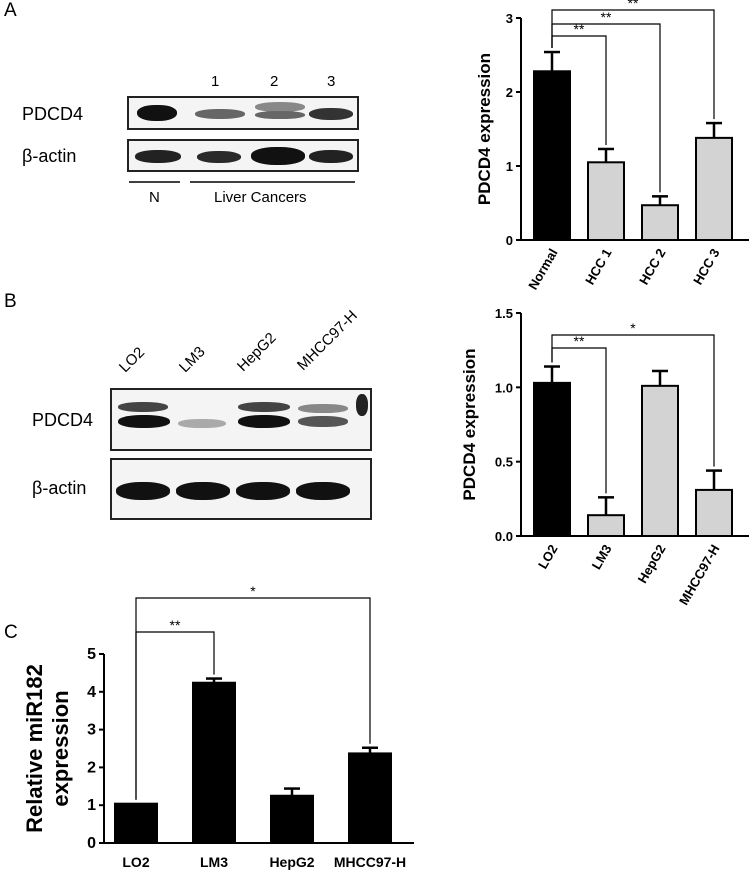 The image size is (750, 877). What do you see at coordinates (91, 654) in the screenshot?
I see `y-tick-label: 5` at bounding box center [91, 654].